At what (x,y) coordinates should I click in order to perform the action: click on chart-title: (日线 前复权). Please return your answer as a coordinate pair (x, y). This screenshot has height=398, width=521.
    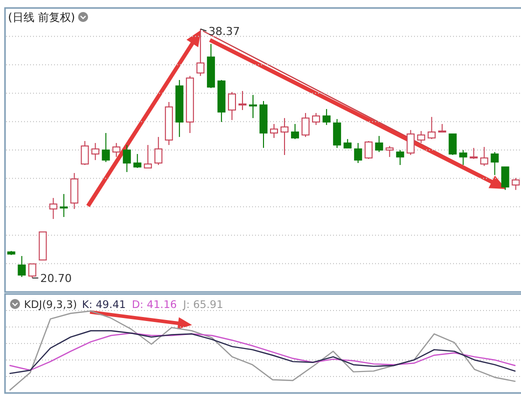
    Looking at the image, I should click on (42, 17).